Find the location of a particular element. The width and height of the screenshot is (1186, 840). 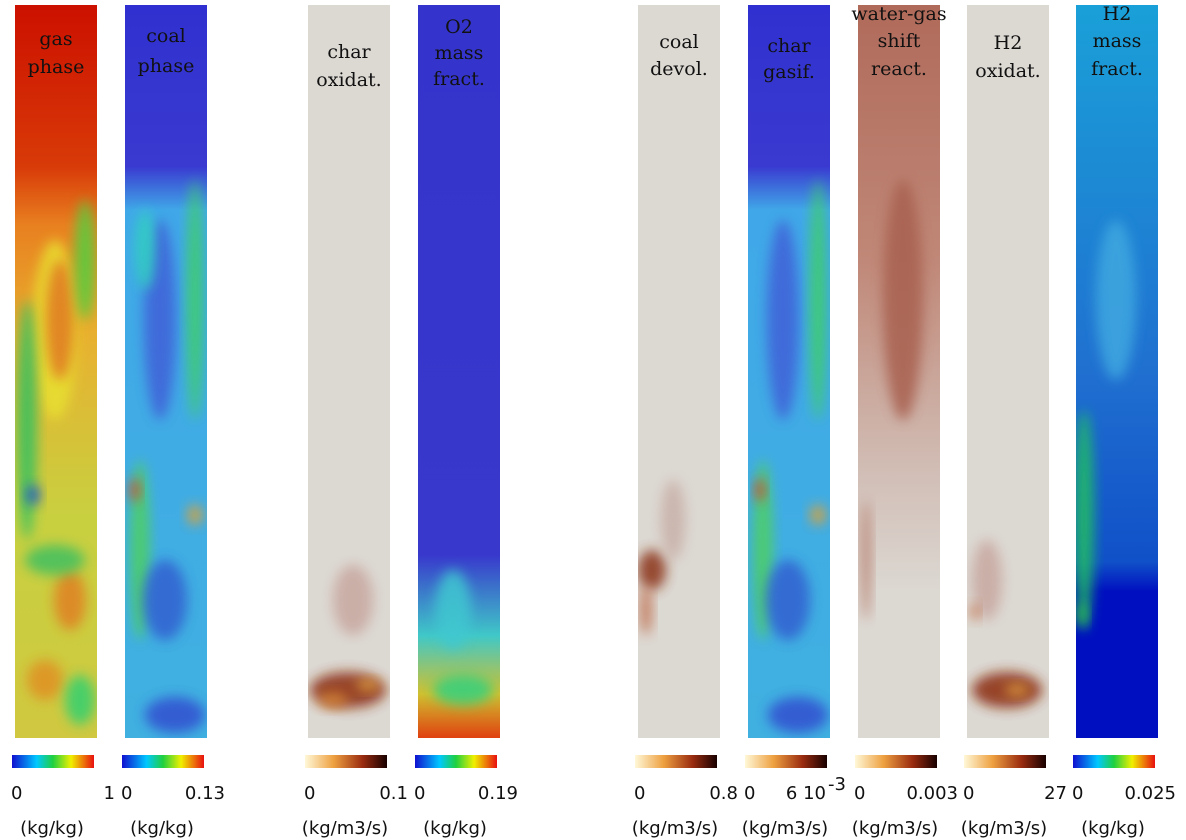

panel: H2 oxidat. 0 27 (kg/m3/s) is located at coordinates (1014, 422).